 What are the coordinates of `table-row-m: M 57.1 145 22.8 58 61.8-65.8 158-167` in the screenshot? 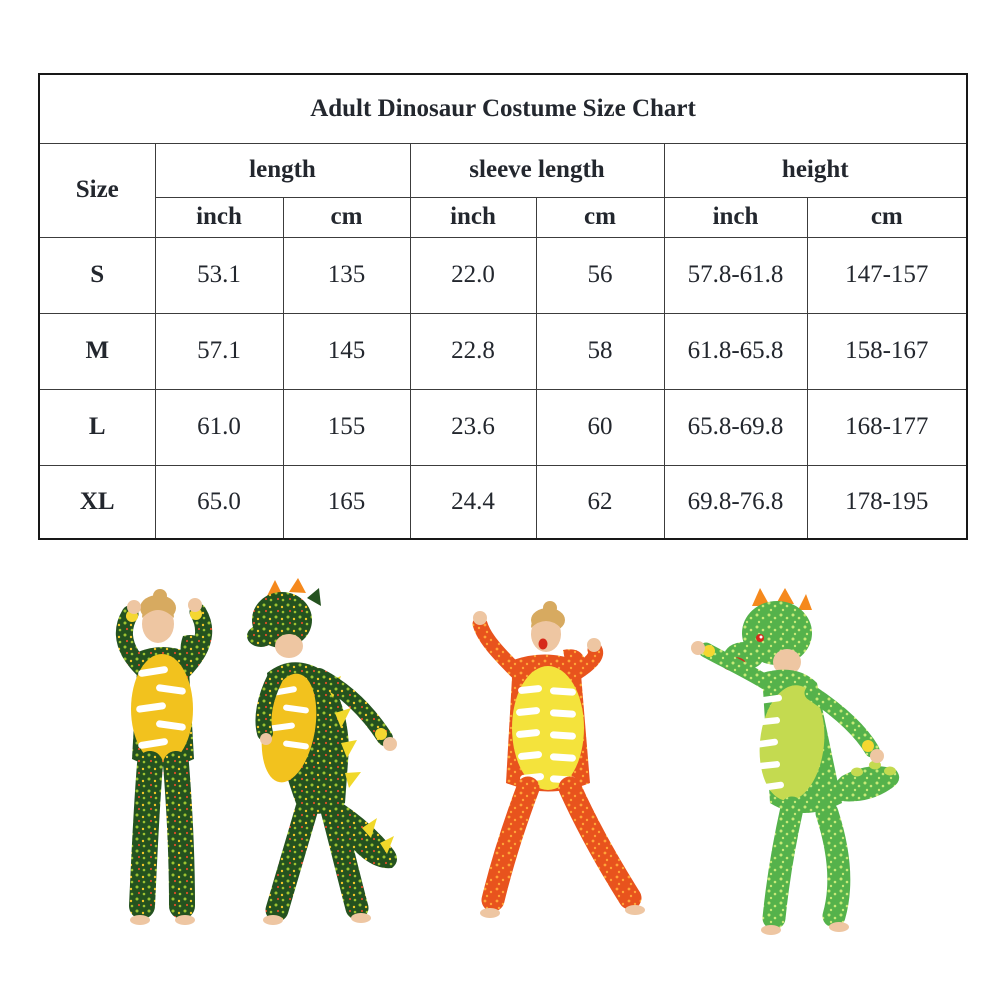 It's located at (503, 351).